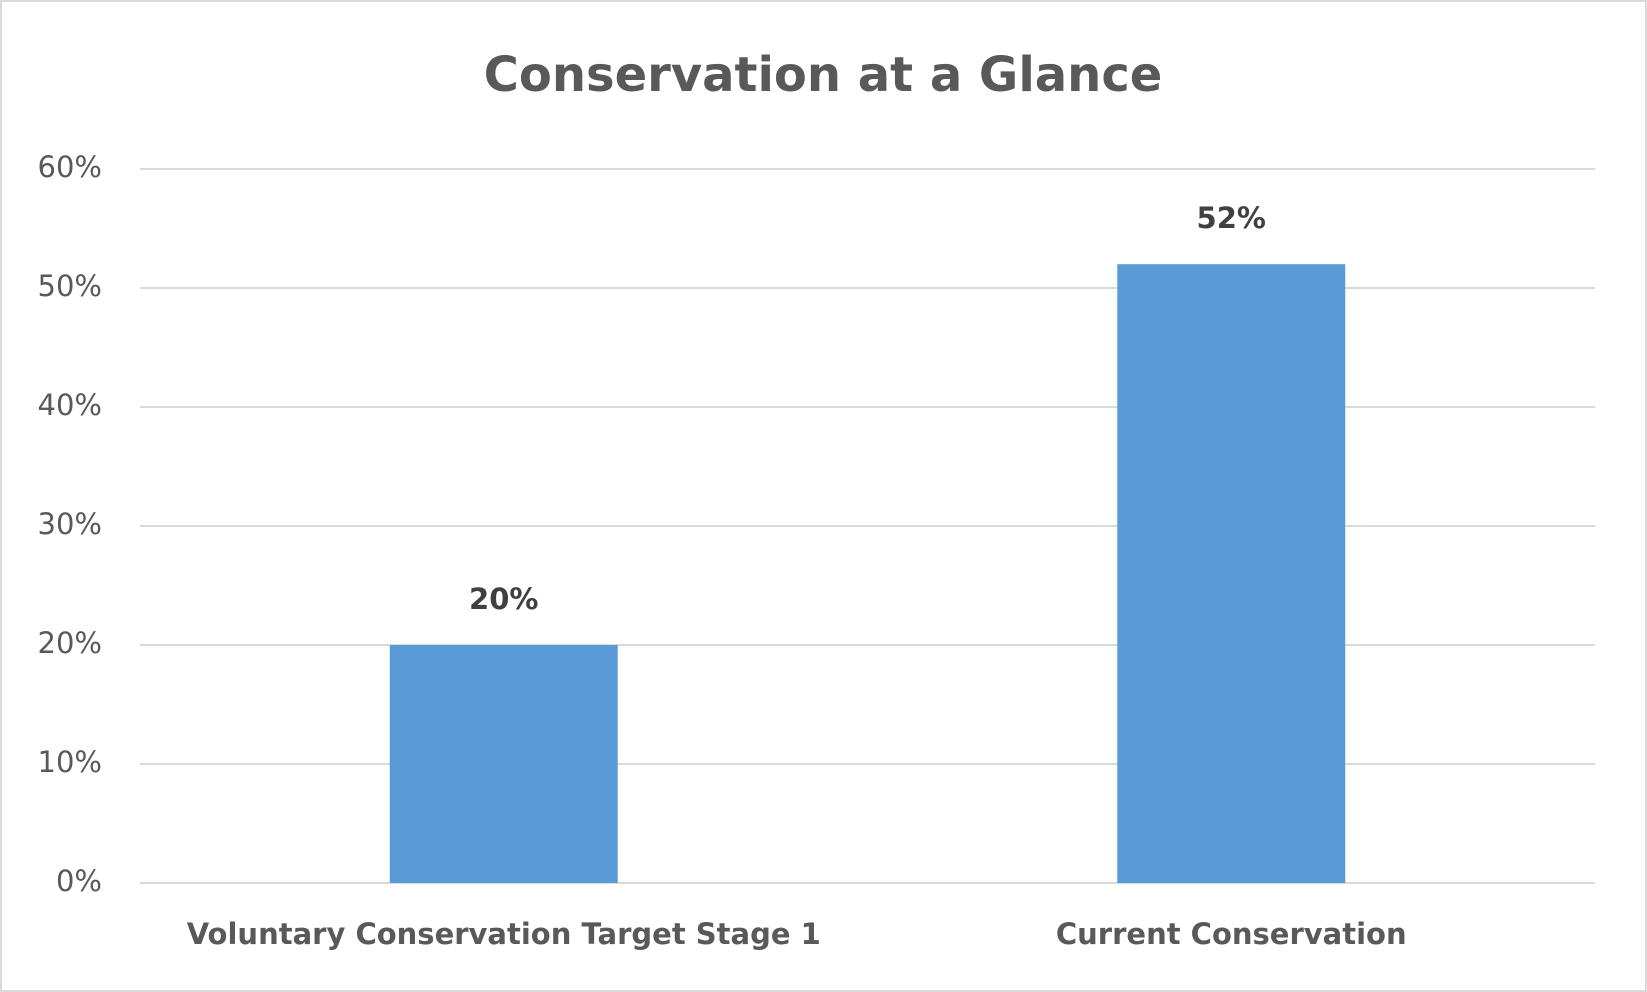 This screenshot has width=1647, height=992. Describe the element at coordinates (79, 881) in the screenshot. I see `y-tick-label: 0%` at that location.